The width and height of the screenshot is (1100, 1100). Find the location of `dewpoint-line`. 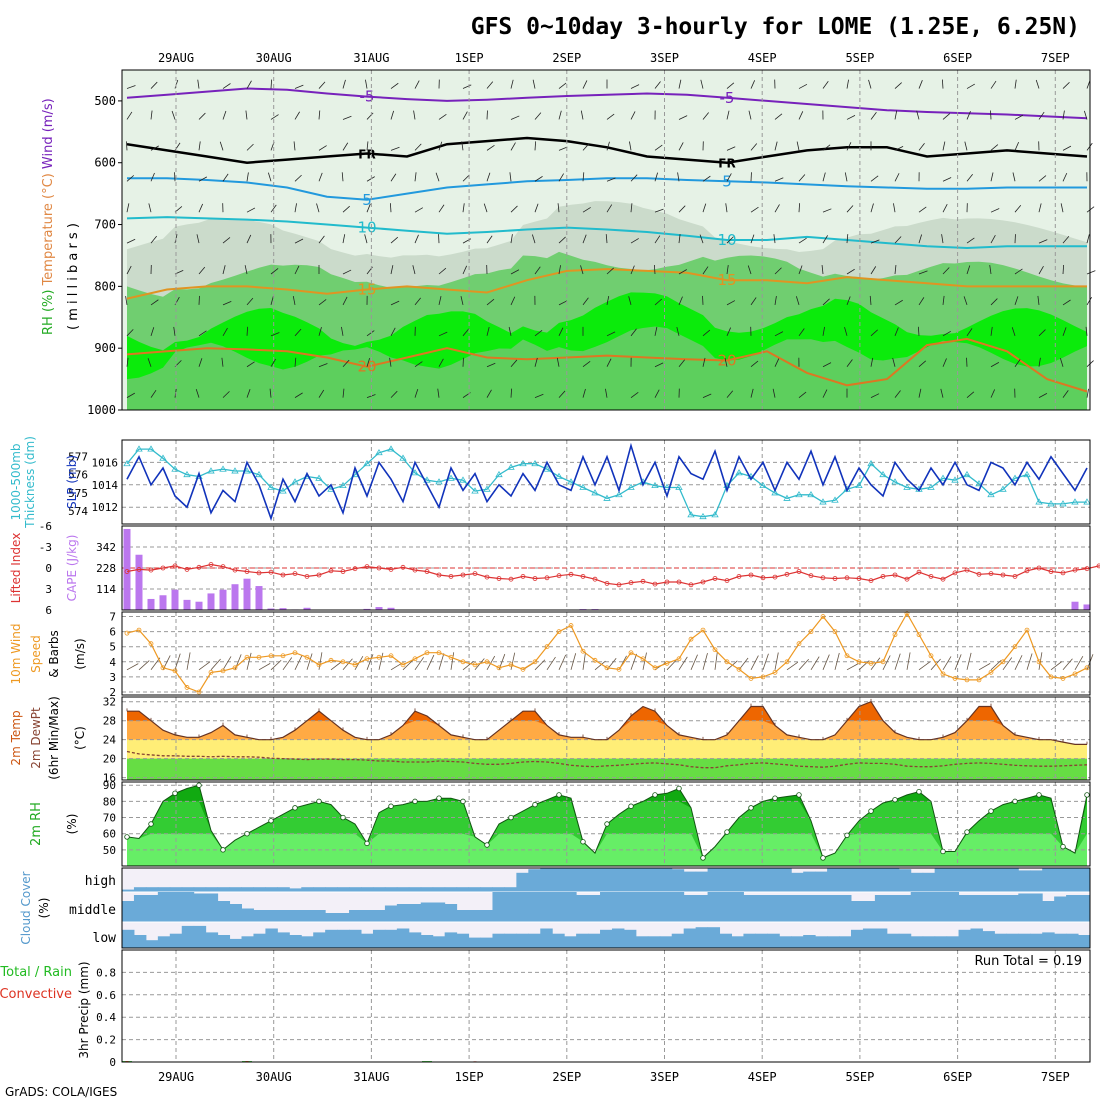

dewpoint-line is located at coordinates (607, 759).